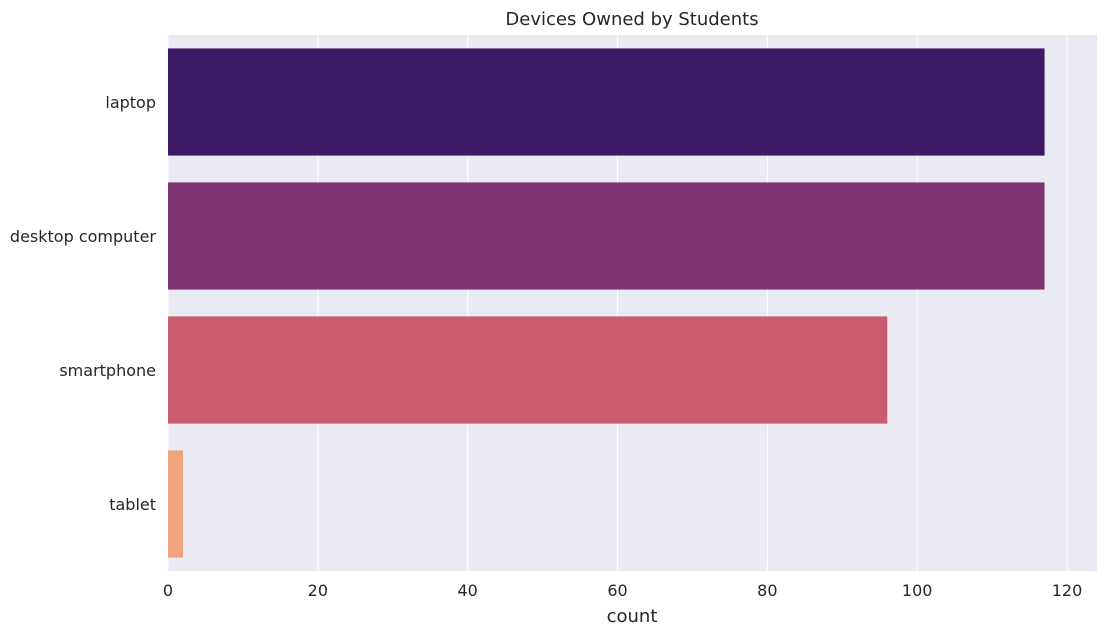  Describe the element at coordinates (467, 590) in the screenshot. I see `x-tick-label: 40` at that location.